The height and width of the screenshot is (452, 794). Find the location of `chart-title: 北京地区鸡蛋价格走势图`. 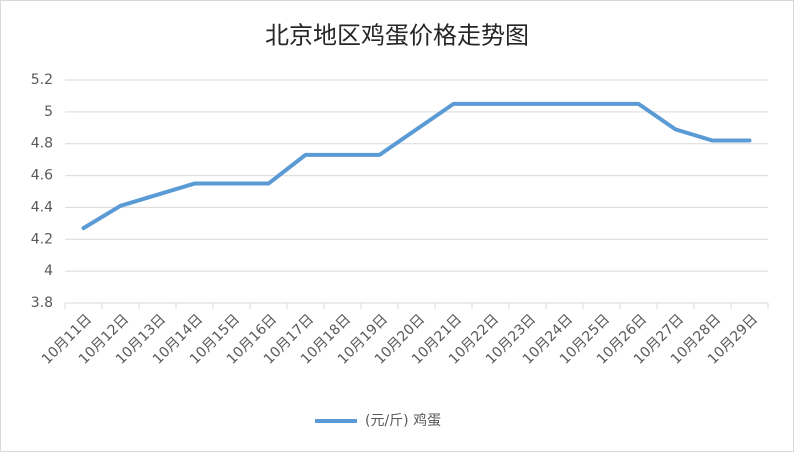

chart-title: 北京地区鸡蛋价格走势图 is located at coordinates (397, 36).